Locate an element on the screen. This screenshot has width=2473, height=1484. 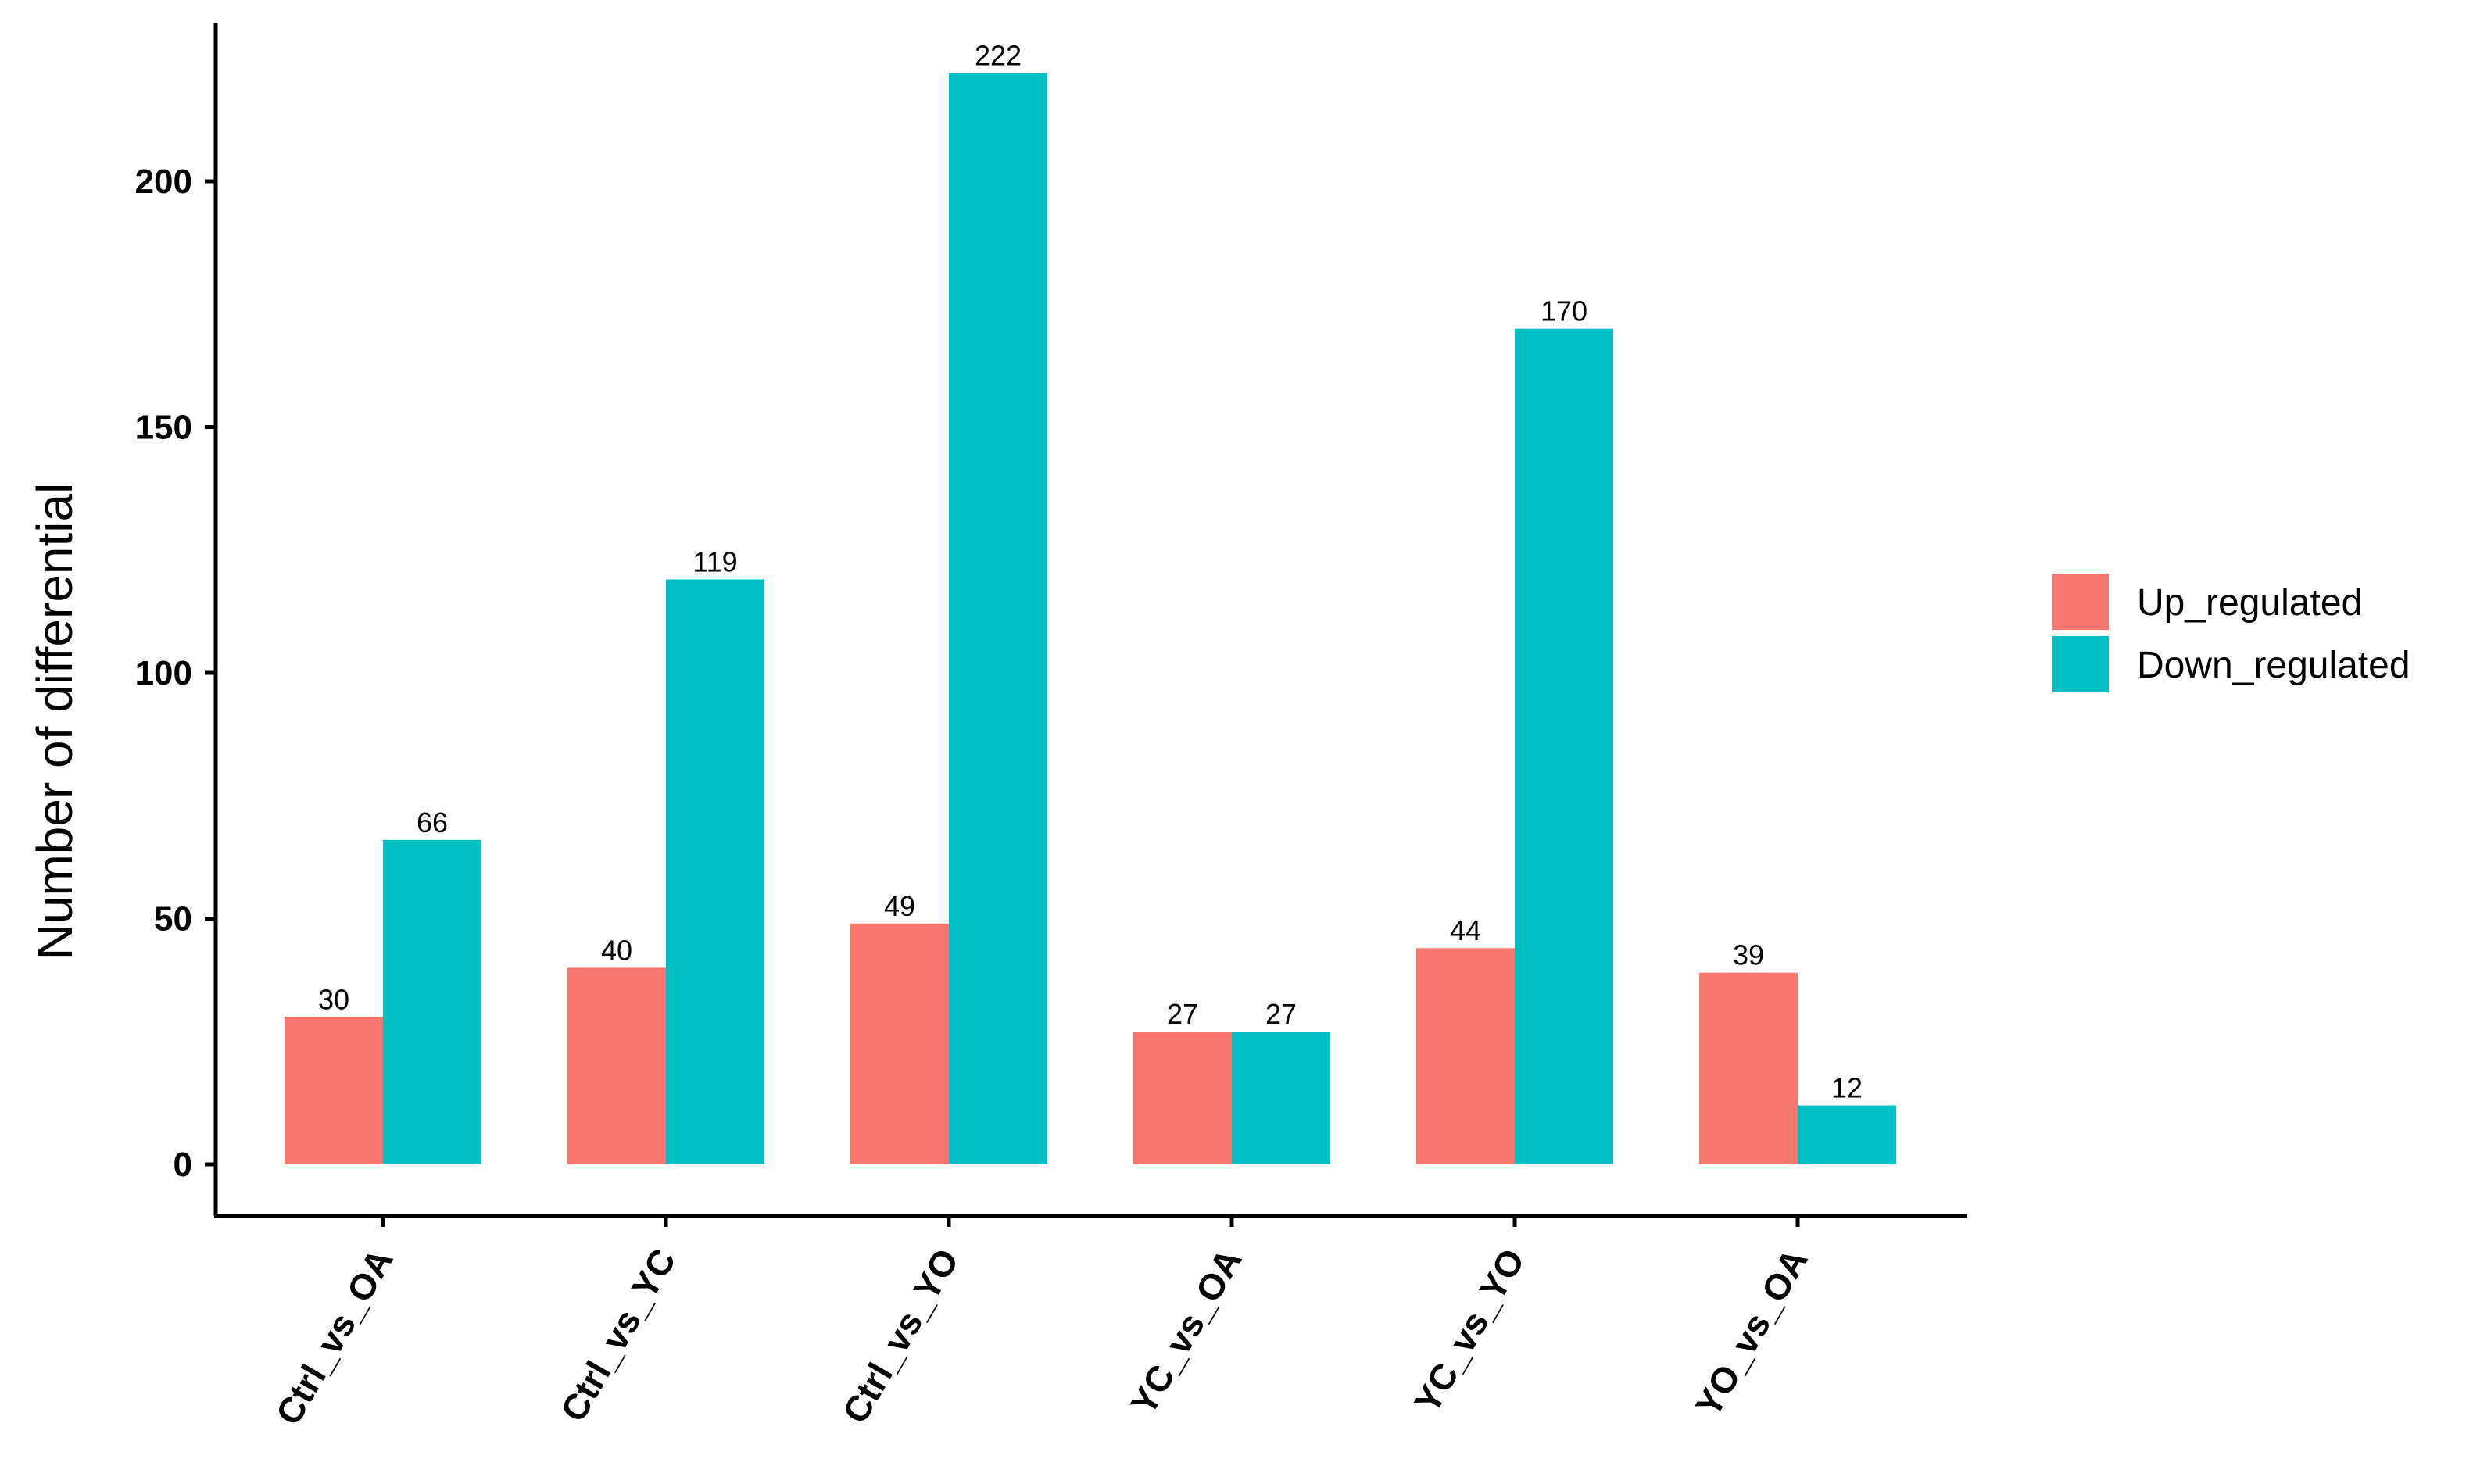
y-axis-ticks: 0 50 100 150 200 is located at coordinates (175, 673).